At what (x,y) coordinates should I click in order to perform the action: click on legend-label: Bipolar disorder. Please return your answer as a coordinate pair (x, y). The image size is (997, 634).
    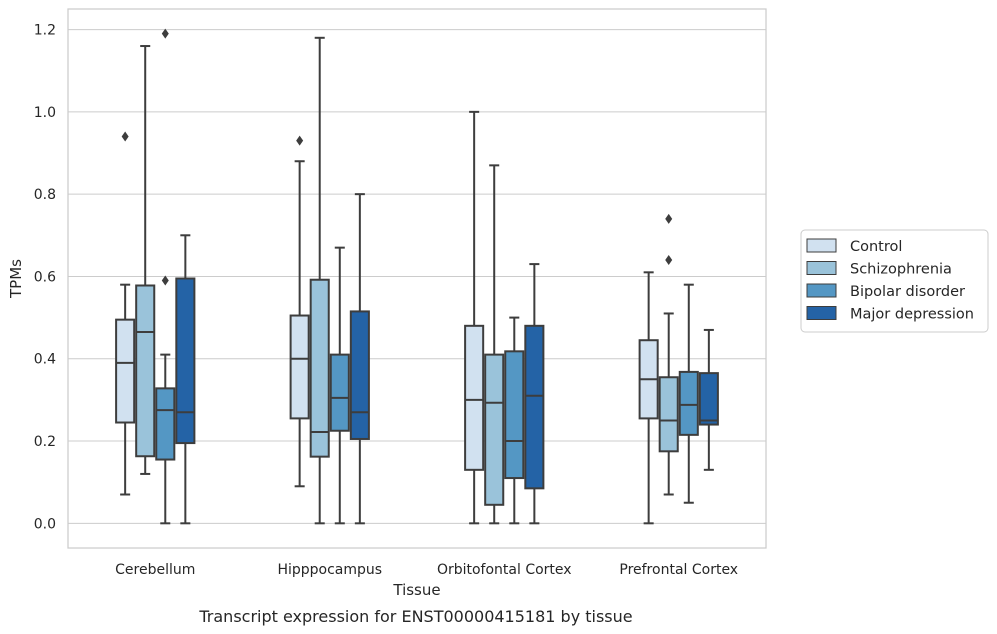
    Looking at the image, I should click on (907, 292).